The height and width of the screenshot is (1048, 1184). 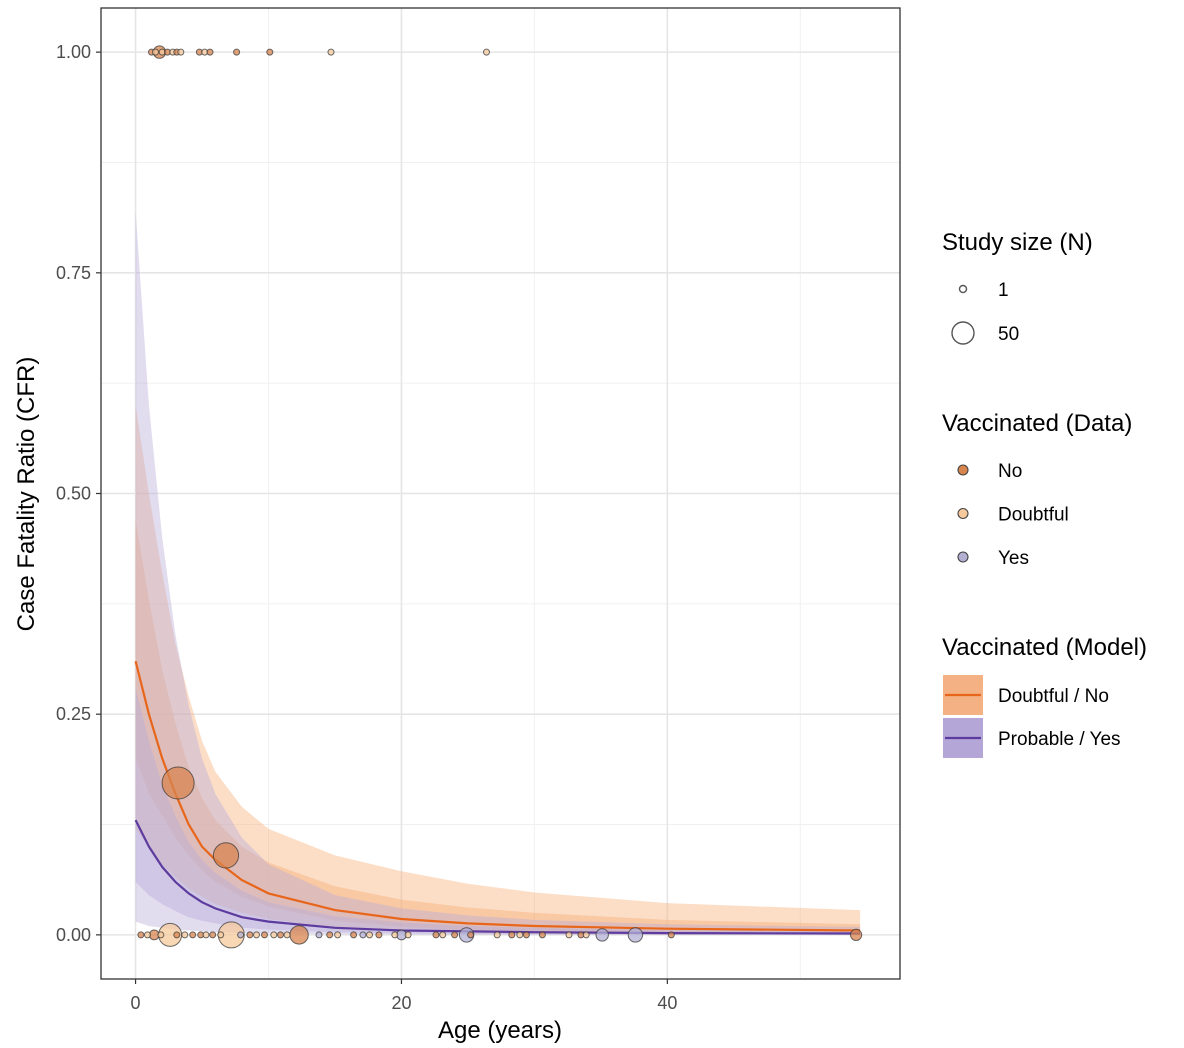 What do you see at coordinates (1008, 334) in the screenshot?
I see `legend-size-label: 50` at bounding box center [1008, 334].